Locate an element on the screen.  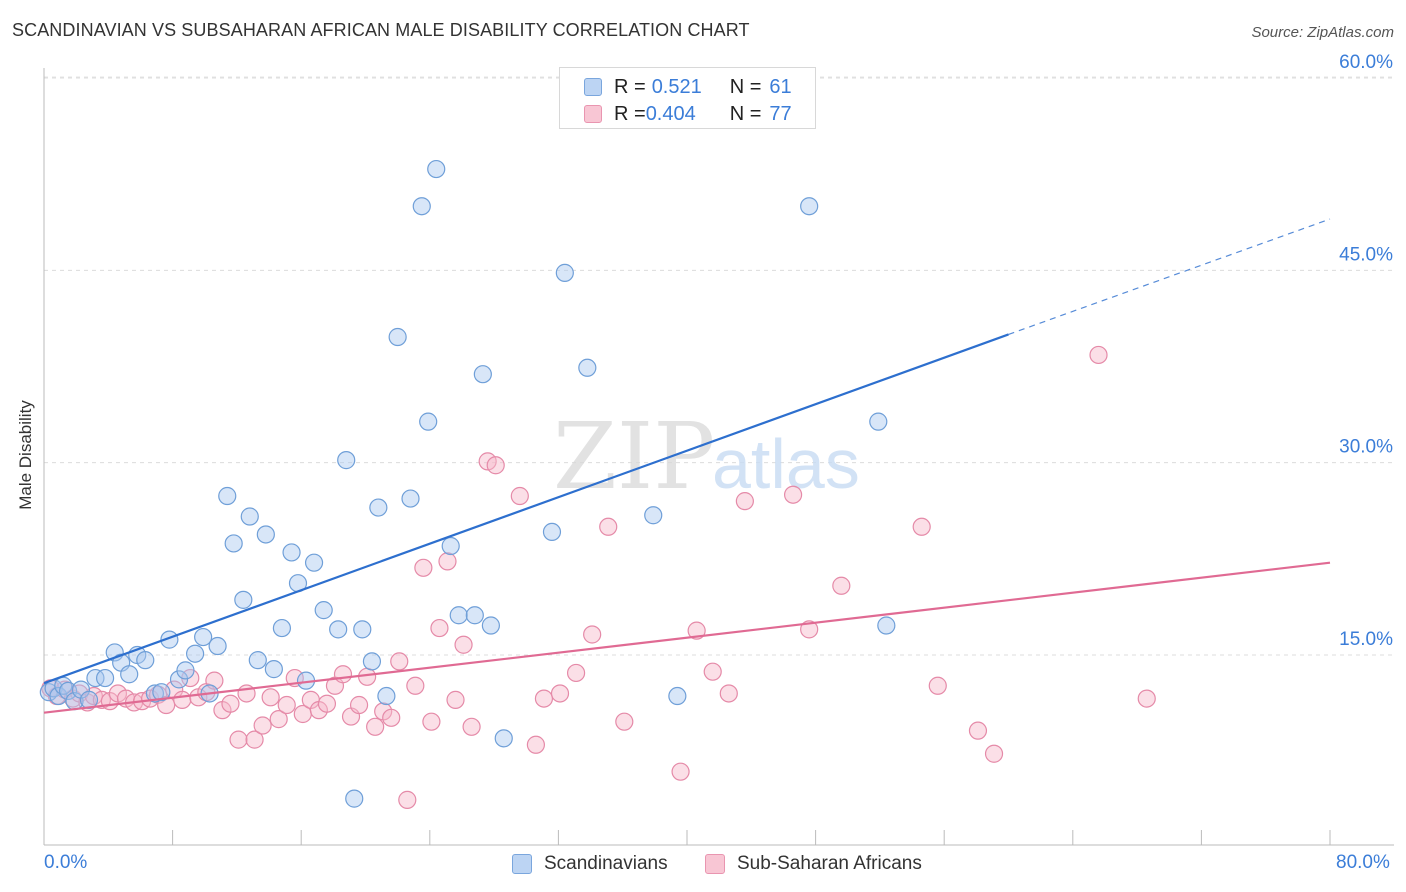
y-axis-label: Male Disability is located at coordinates (25, 455).